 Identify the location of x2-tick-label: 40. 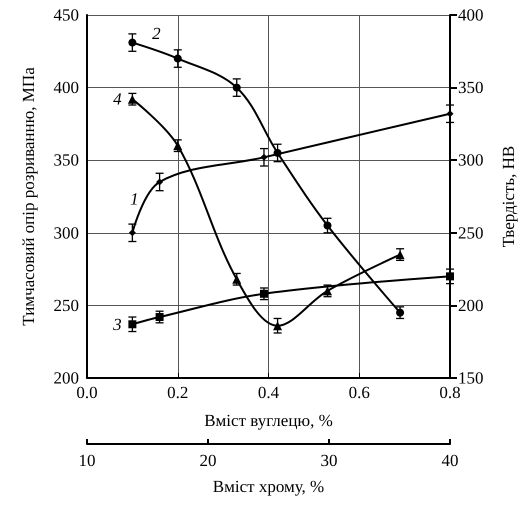
(450, 460).